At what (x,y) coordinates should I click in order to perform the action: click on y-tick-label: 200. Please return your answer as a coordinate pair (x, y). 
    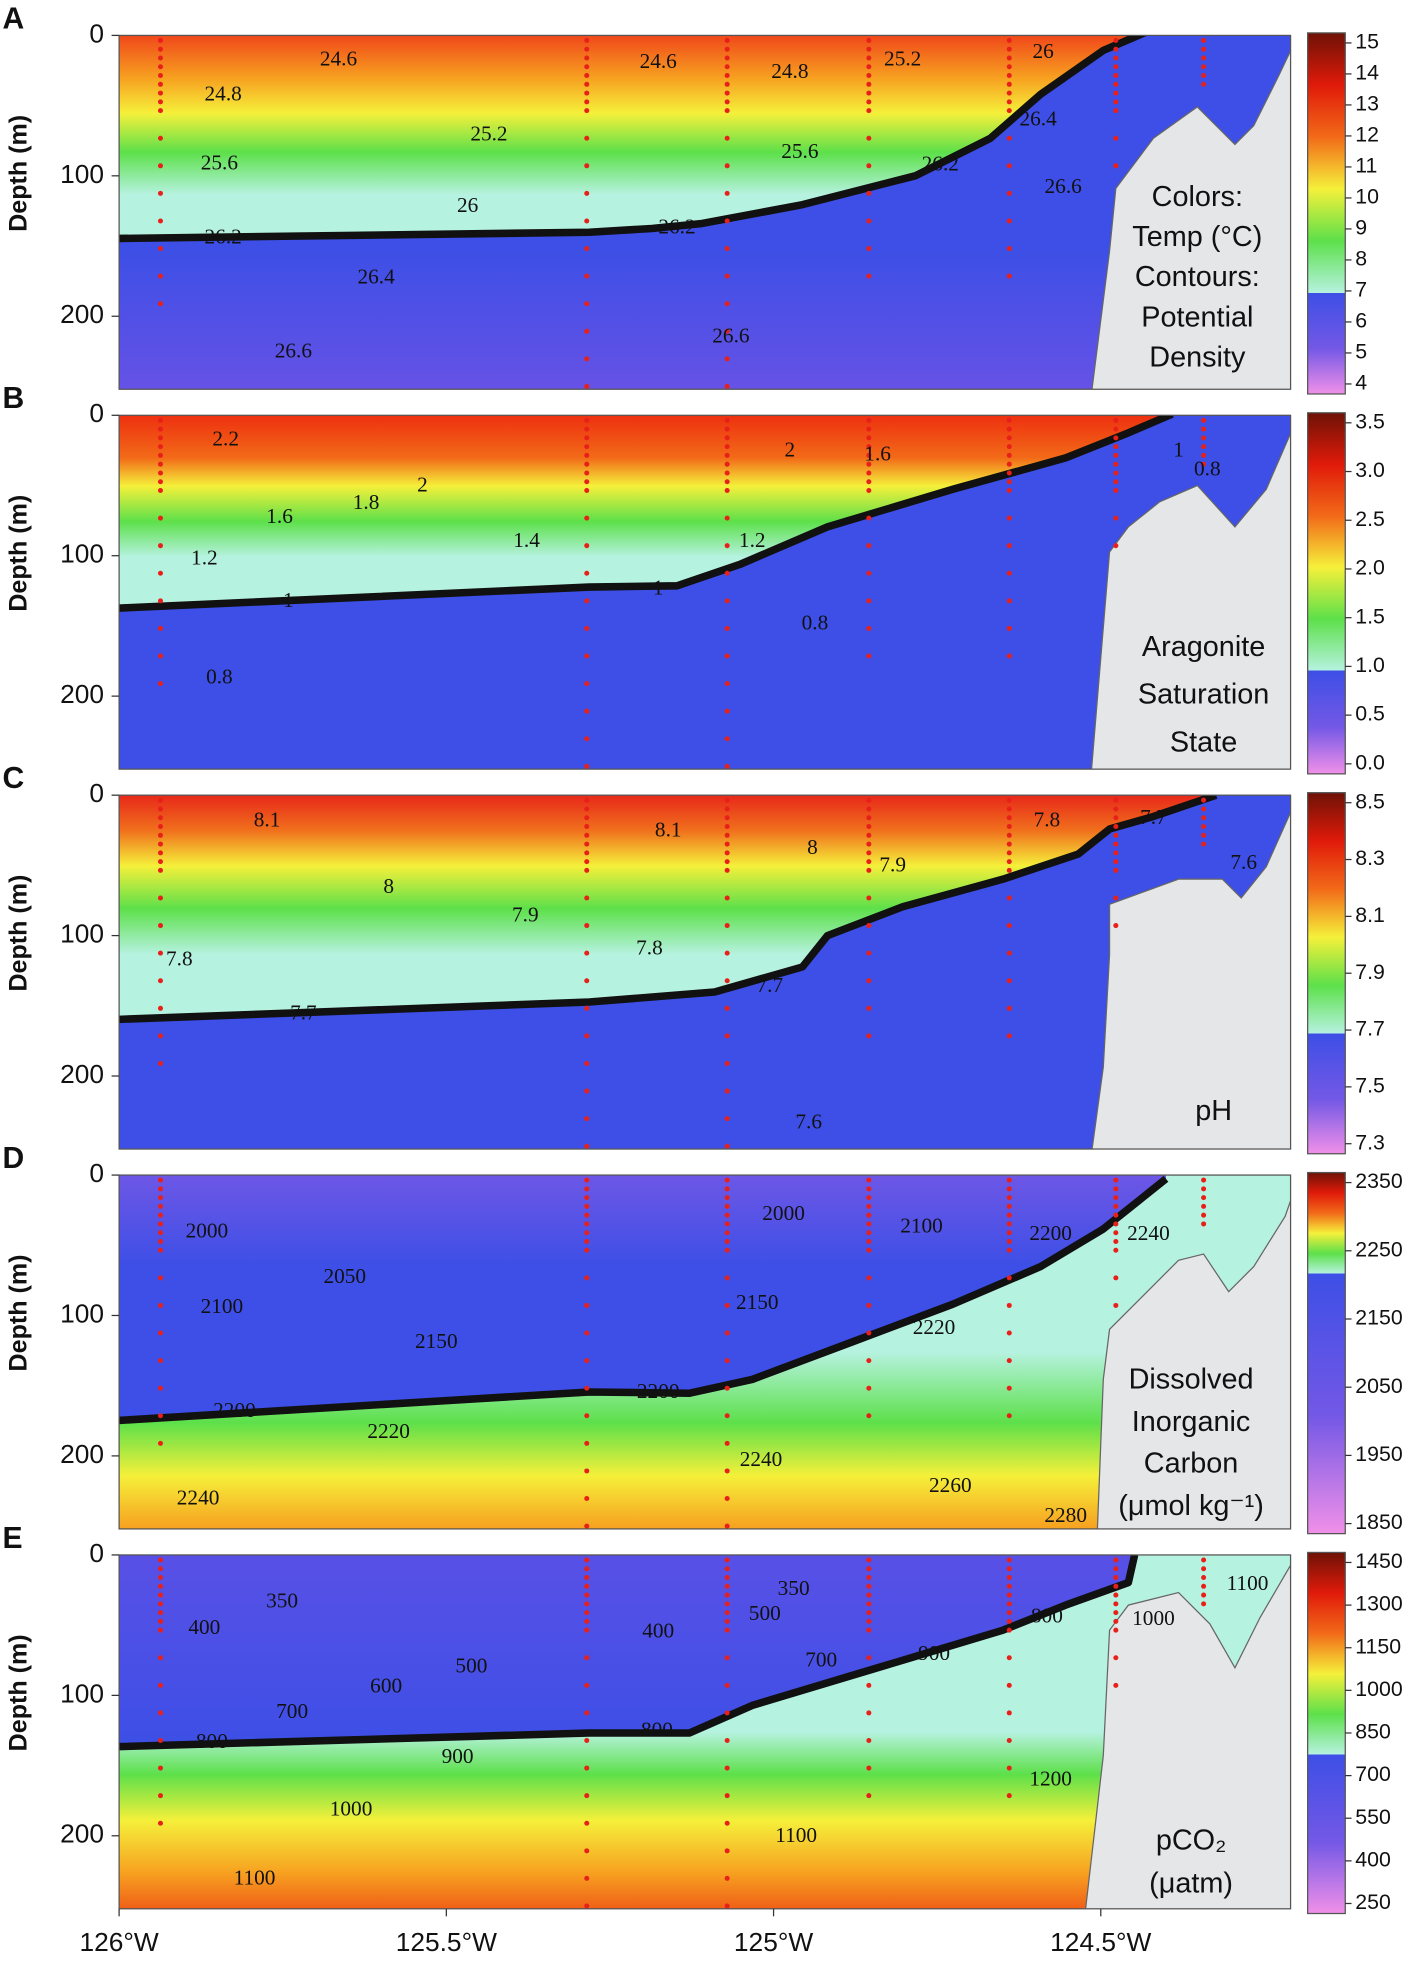
    Looking at the image, I should click on (82, 314).